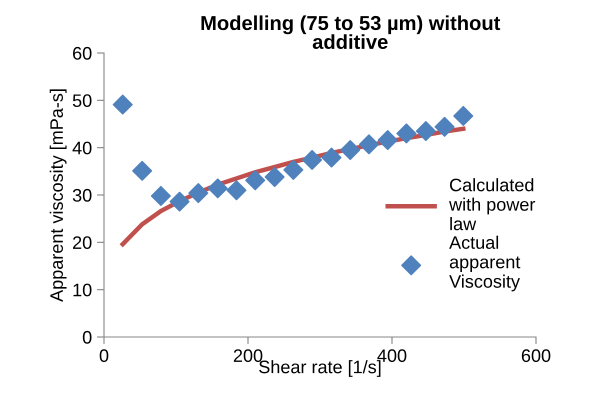 The height and width of the screenshot is (402, 609). I want to click on y-tick-label: 10, so click(82, 290).